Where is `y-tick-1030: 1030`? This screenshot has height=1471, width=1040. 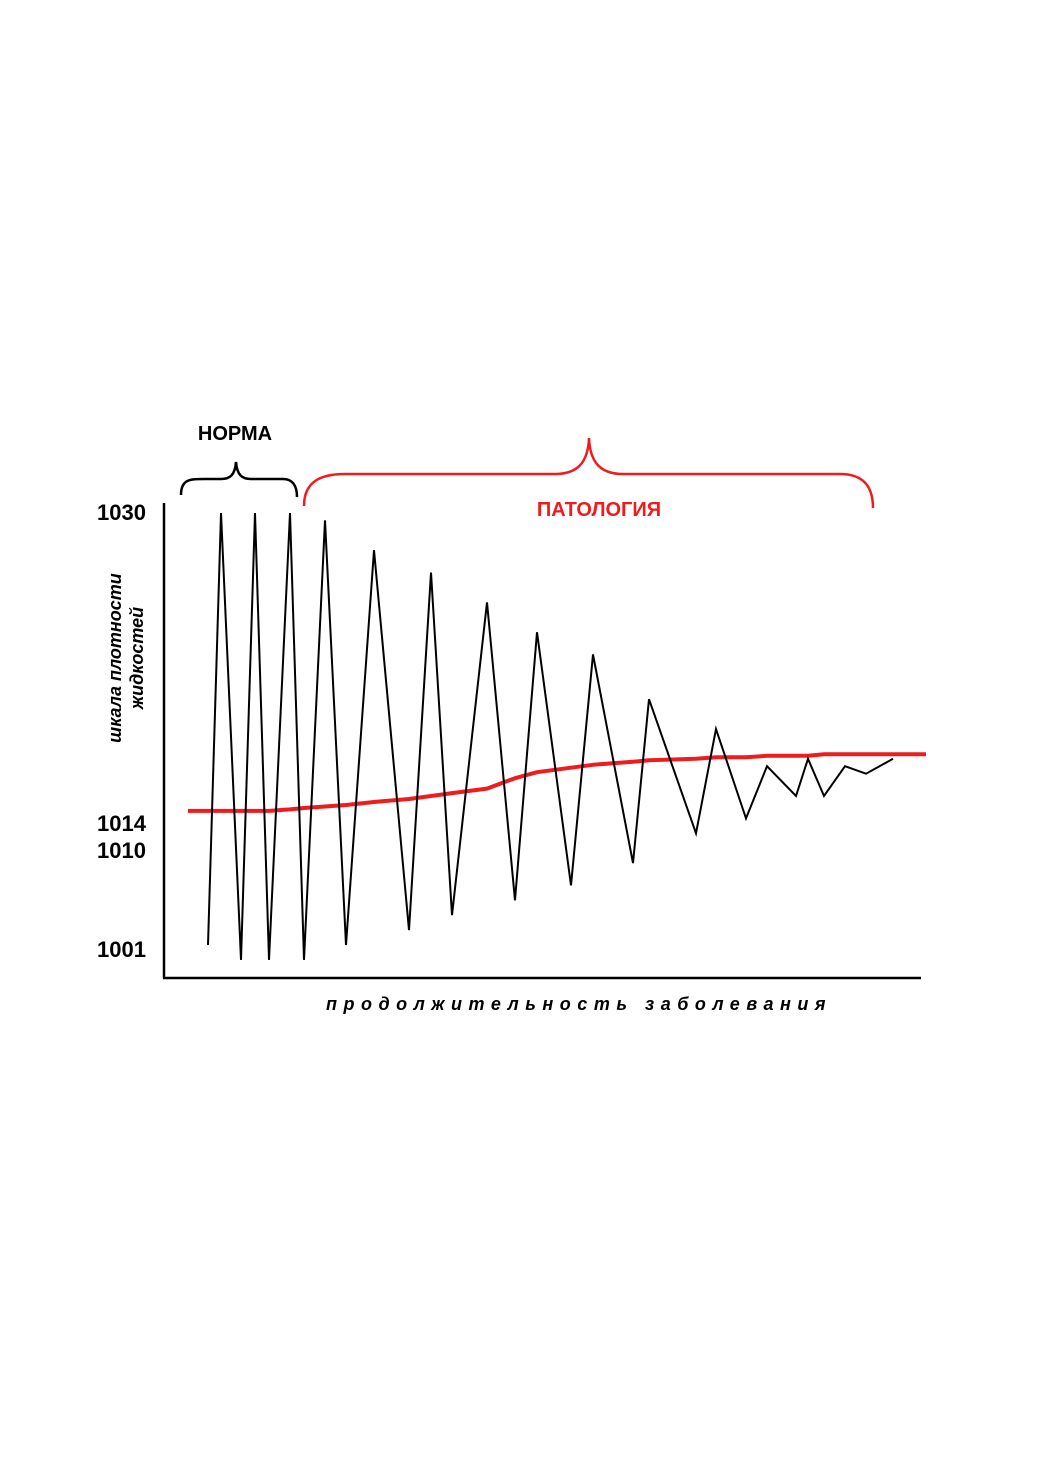
y-tick-1030: 1030 is located at coordinates (121, 512).